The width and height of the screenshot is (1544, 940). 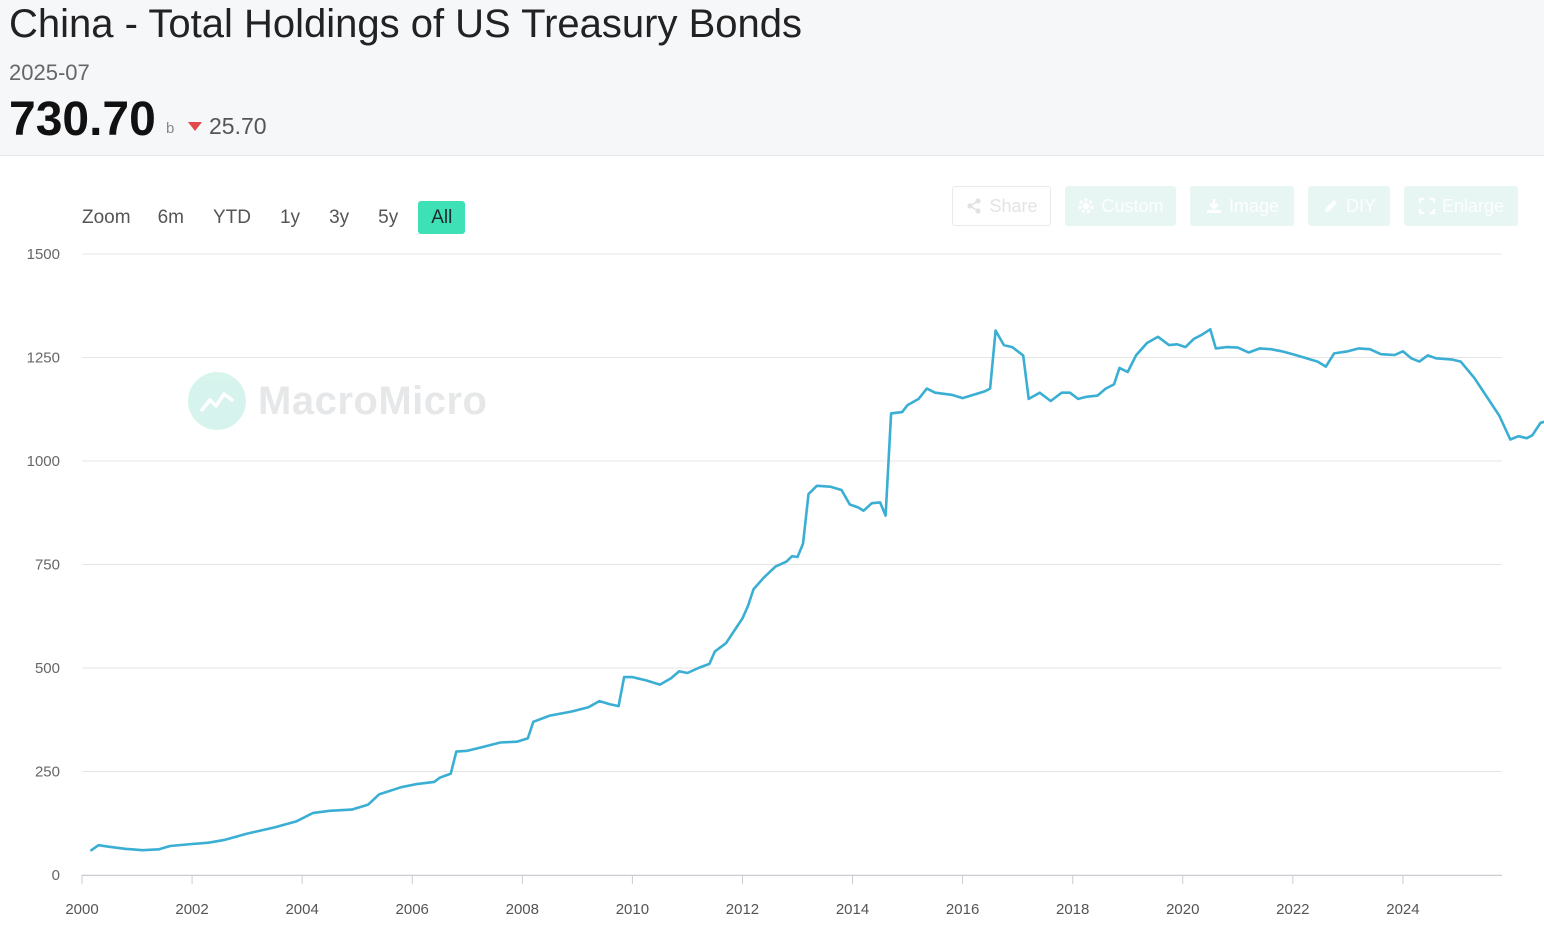 I want to click on x-tick-label: 2000, so click(x=81, y=909).